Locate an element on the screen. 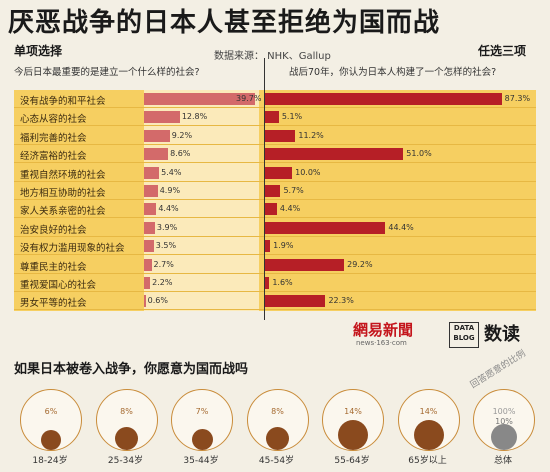 This screenshot has width=550, height=472. percentage-circle: 6% is located at coordinates (51, 420).